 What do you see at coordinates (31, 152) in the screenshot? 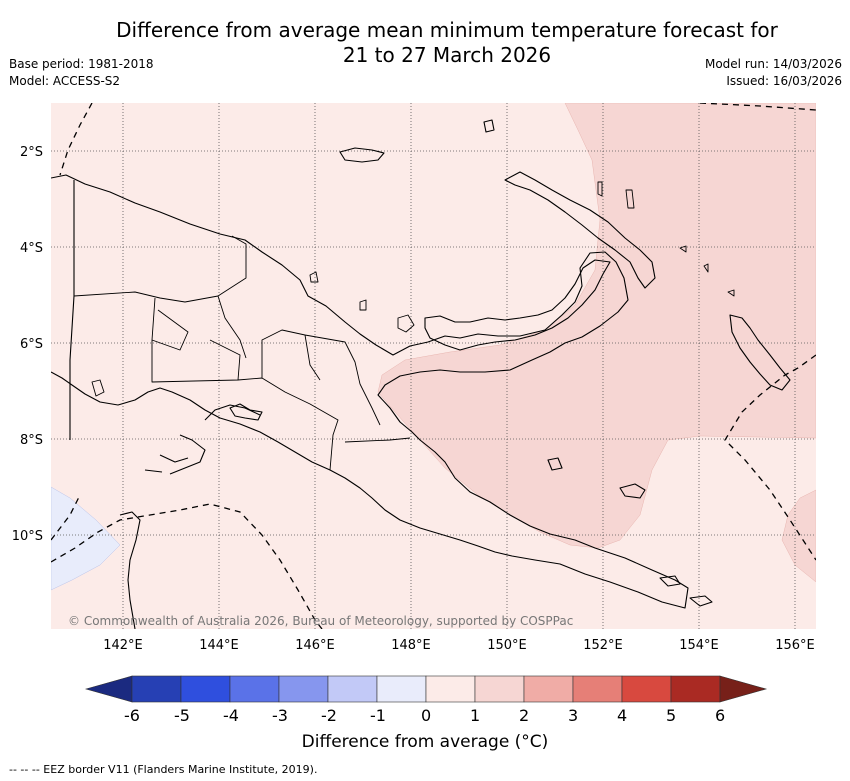
I see `lat-label: 2°S` at bounding box center [31, 152].